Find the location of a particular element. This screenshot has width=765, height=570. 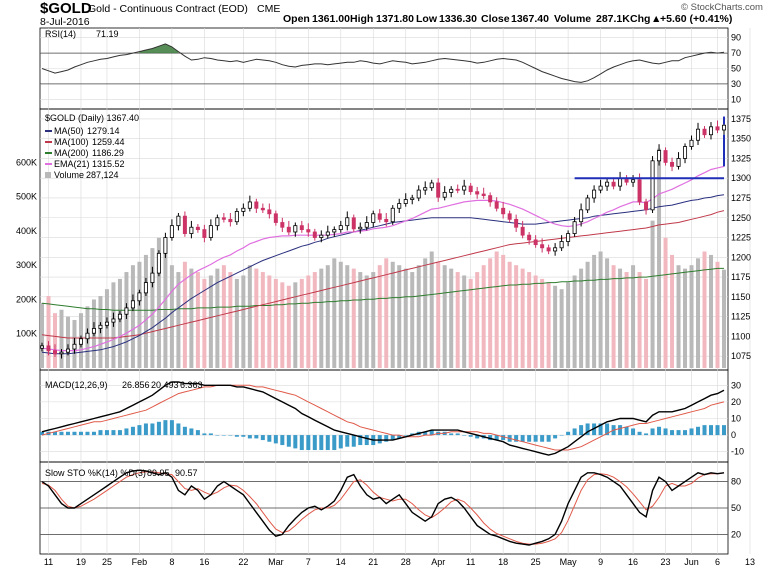

legend-volume-name: Volume is located at coordinates (69, 175).